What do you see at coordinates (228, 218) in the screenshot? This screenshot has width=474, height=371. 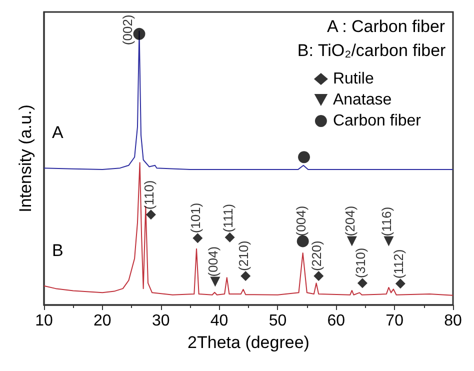 I see `annotation: (111)` at bounding box center [228, 218].